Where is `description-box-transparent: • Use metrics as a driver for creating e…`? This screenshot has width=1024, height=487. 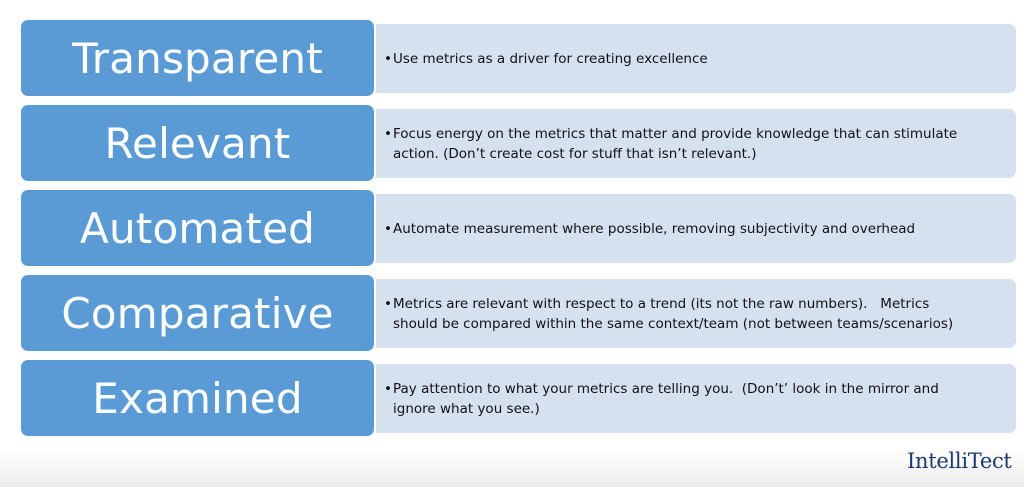 description-box-transparent: • Use metrics as a driver for creating e… is located at coordinates (685, 58).